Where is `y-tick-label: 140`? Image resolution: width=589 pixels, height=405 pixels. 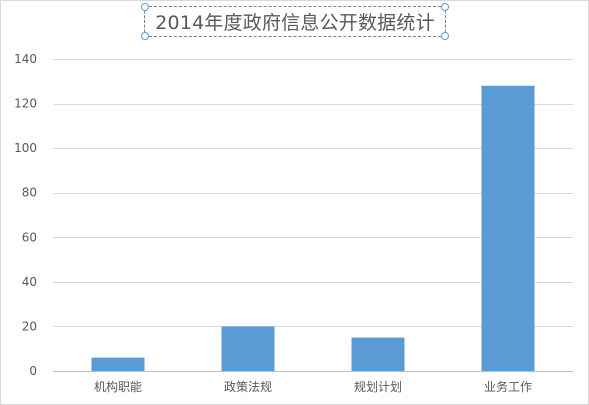 y-tick-label: 140 is located at coordinates (25, 59).